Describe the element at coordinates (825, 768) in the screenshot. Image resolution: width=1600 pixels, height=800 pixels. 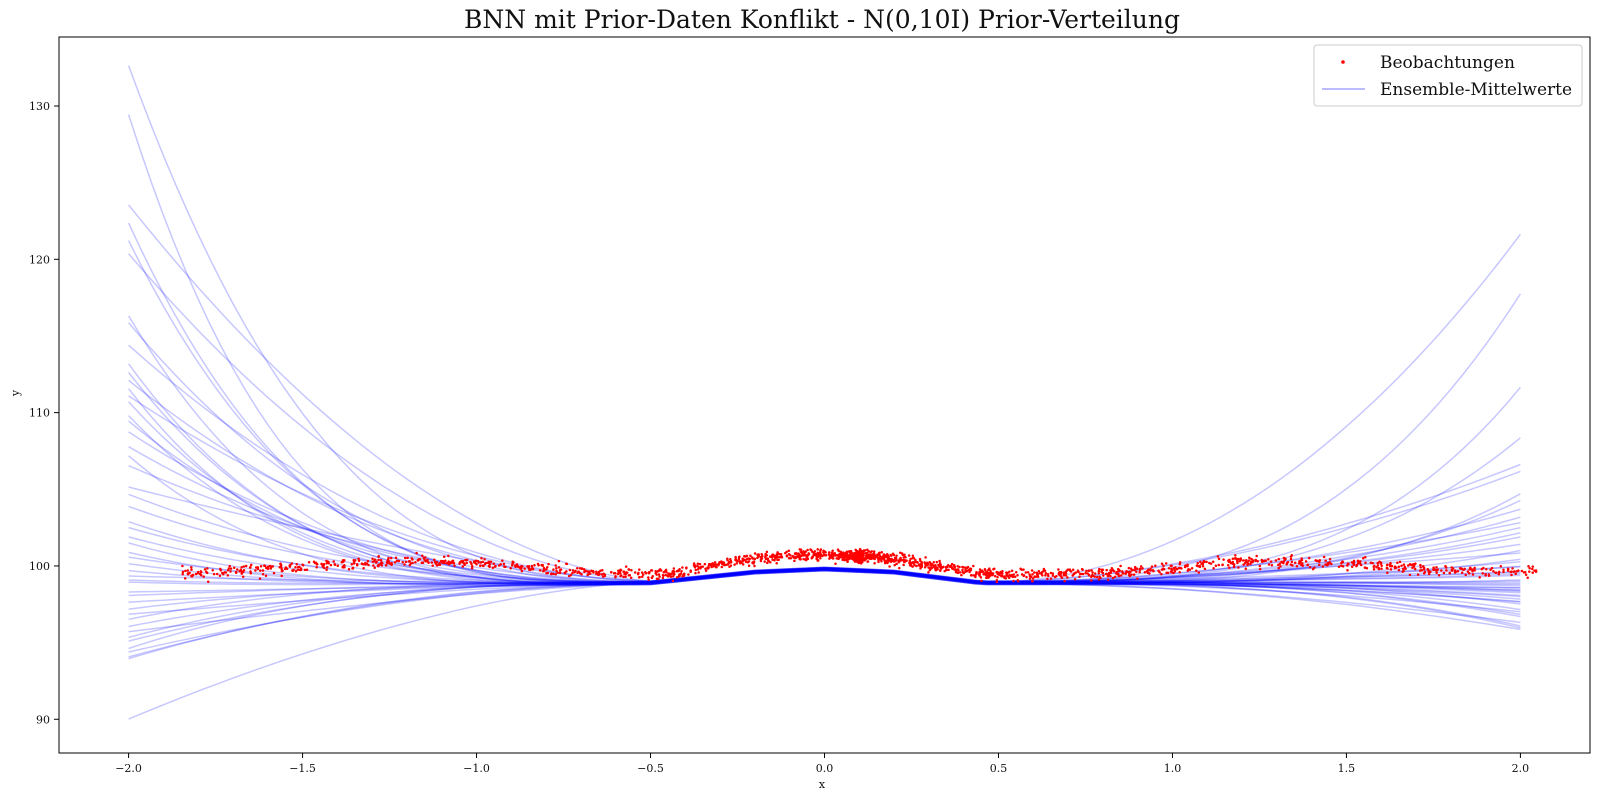
I see `x-tick-label: 0.0` at that location.